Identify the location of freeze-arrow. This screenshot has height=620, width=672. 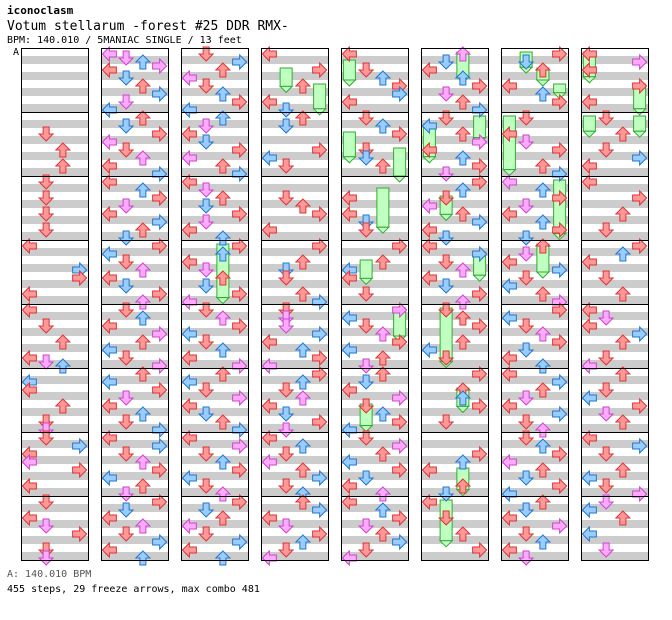
(320, 96).